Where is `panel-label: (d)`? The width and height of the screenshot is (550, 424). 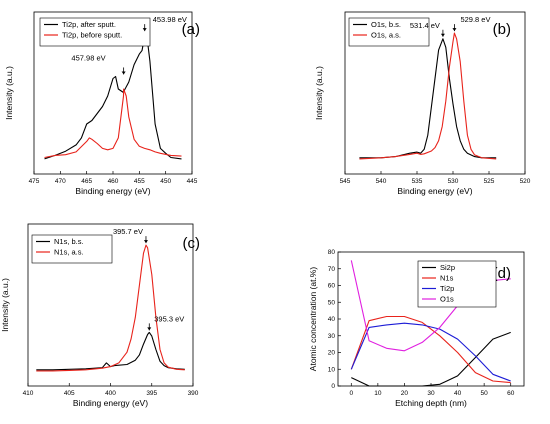
panel-label: (d) is located at coordinates (502, 273).